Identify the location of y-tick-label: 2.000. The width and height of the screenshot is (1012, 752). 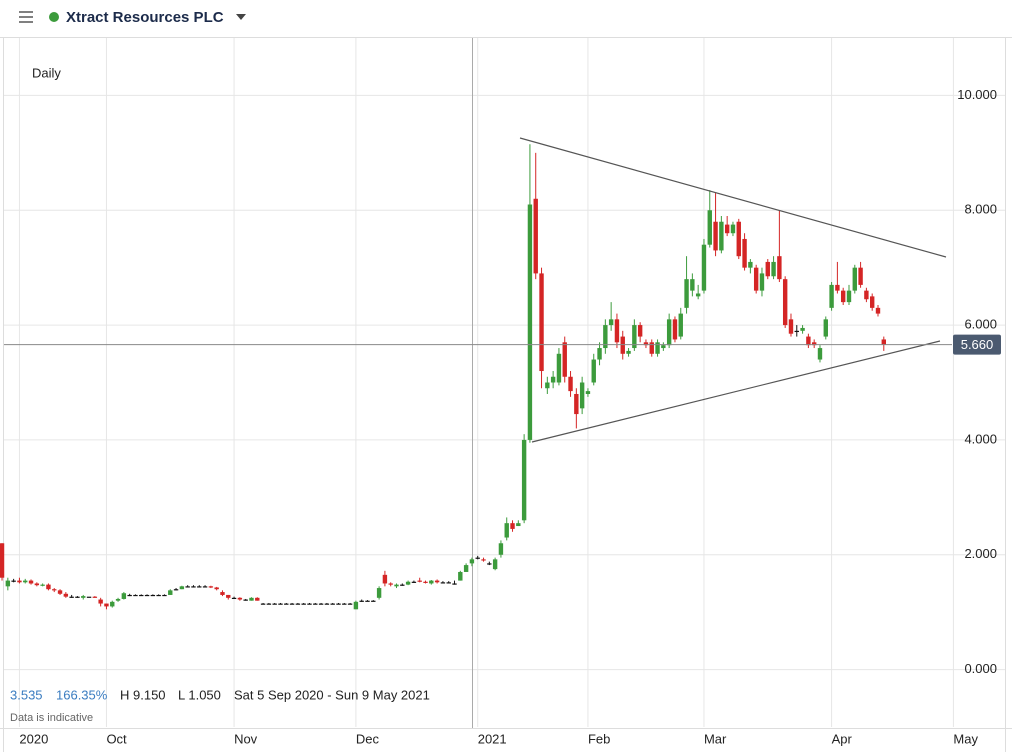
(980, 553).